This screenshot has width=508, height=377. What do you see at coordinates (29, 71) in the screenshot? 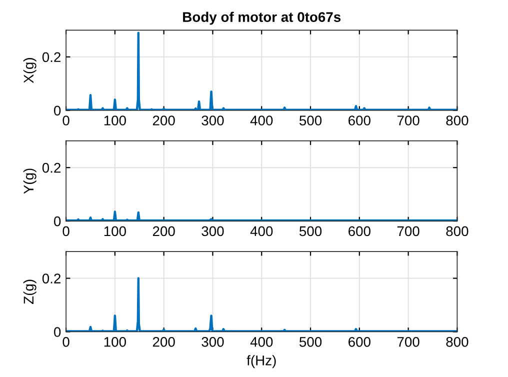
I see `y-axis-title: X(g)` at bounding box center [29, 71].